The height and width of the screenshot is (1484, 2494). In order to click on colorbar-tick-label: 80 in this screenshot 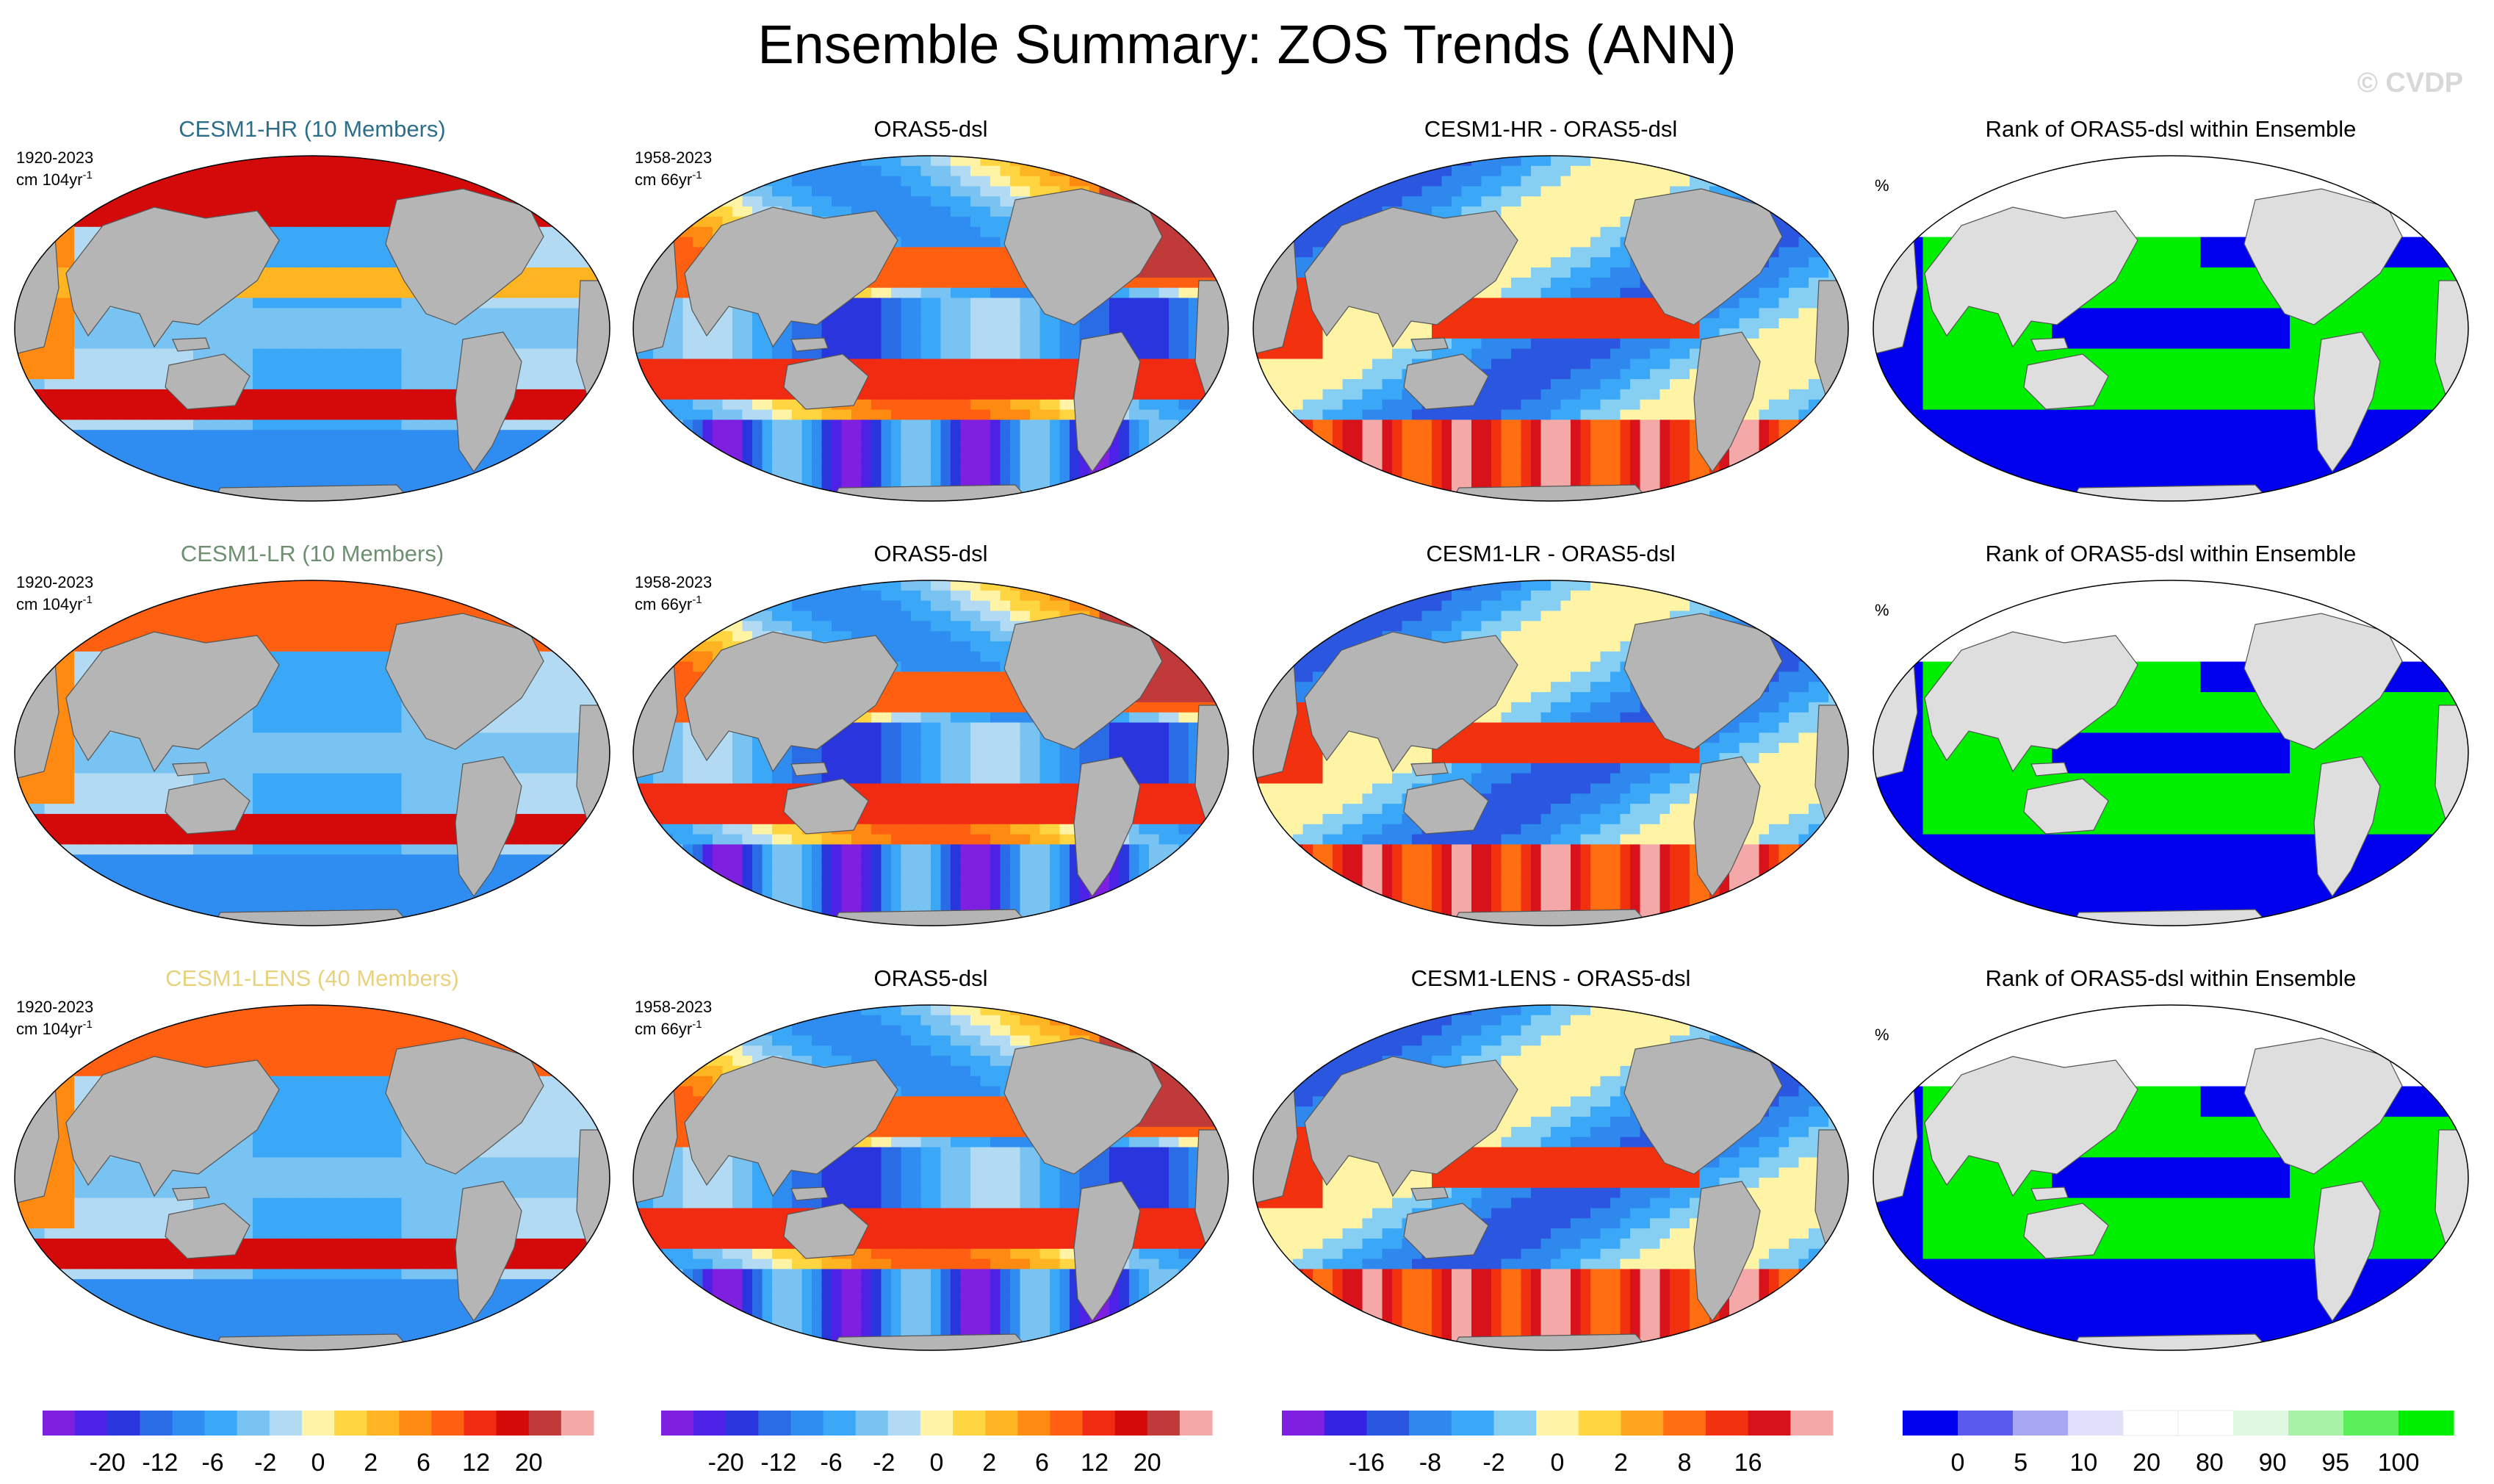, I will do `click(2210, 1463)`.